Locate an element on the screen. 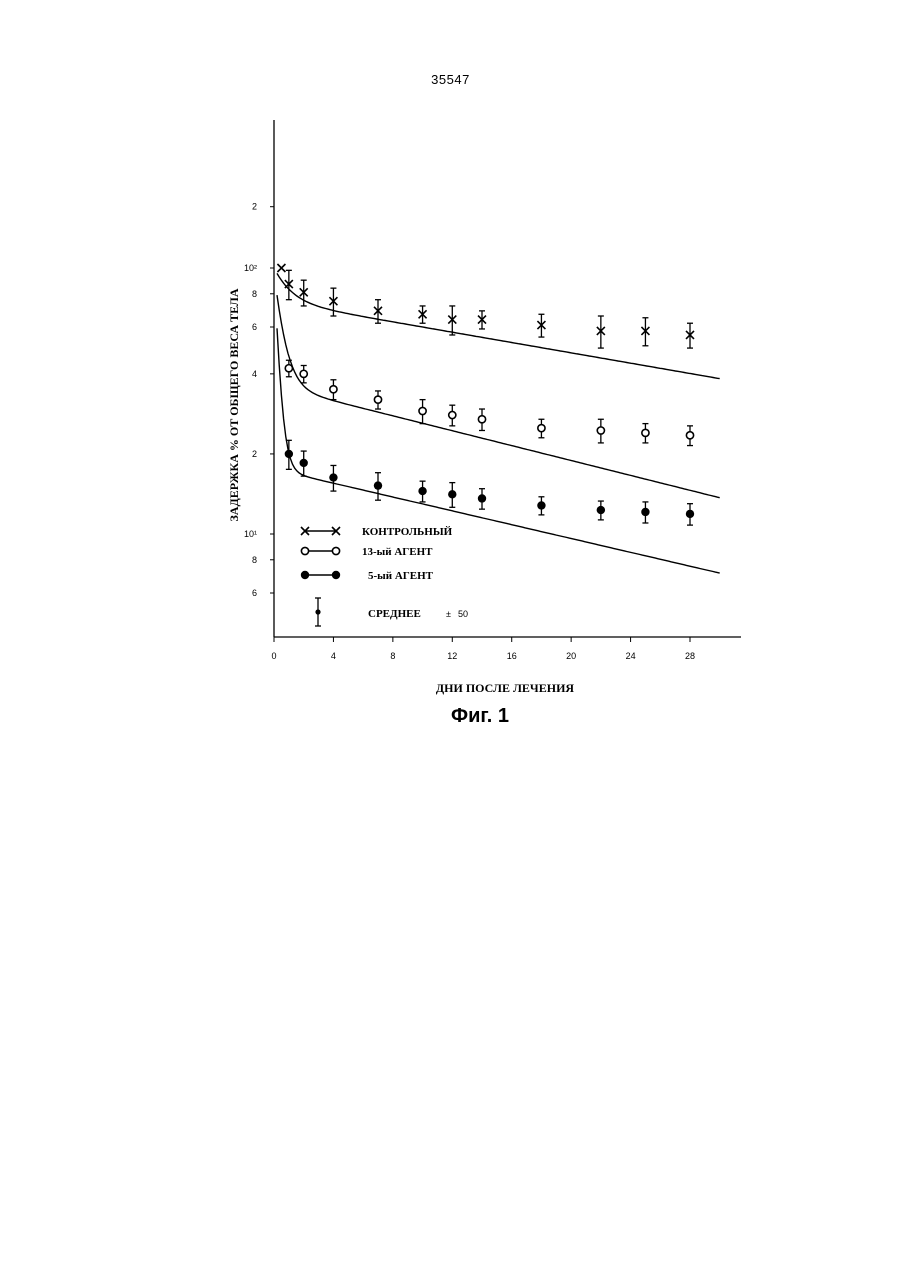  y-tick-label: 10¹ is located at coordinates (250, 534).